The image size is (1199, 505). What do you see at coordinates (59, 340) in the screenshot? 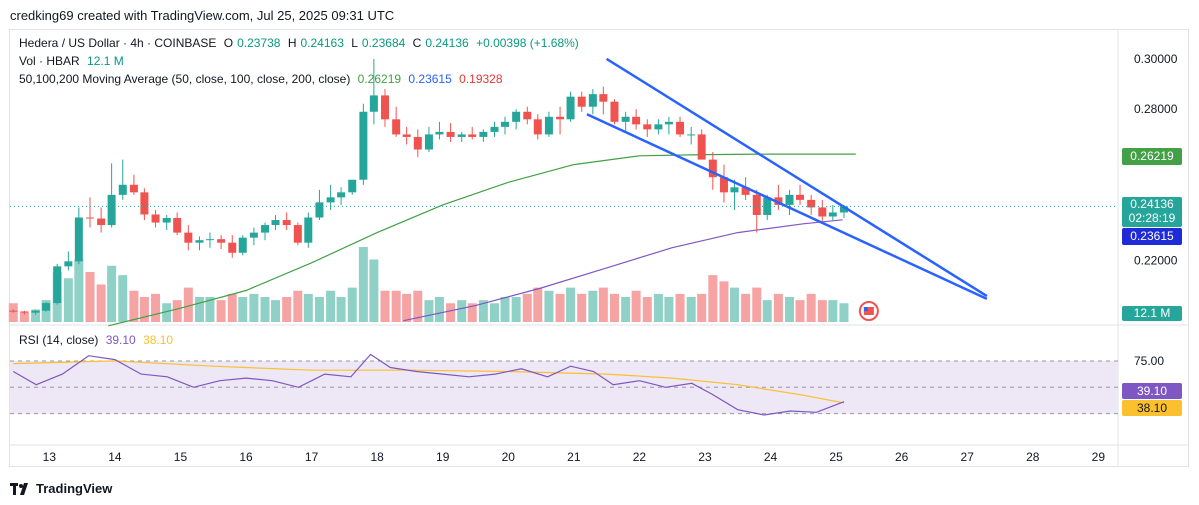
I see `rsi-label: RSI (14, close)` at bounding box center [59, 340].